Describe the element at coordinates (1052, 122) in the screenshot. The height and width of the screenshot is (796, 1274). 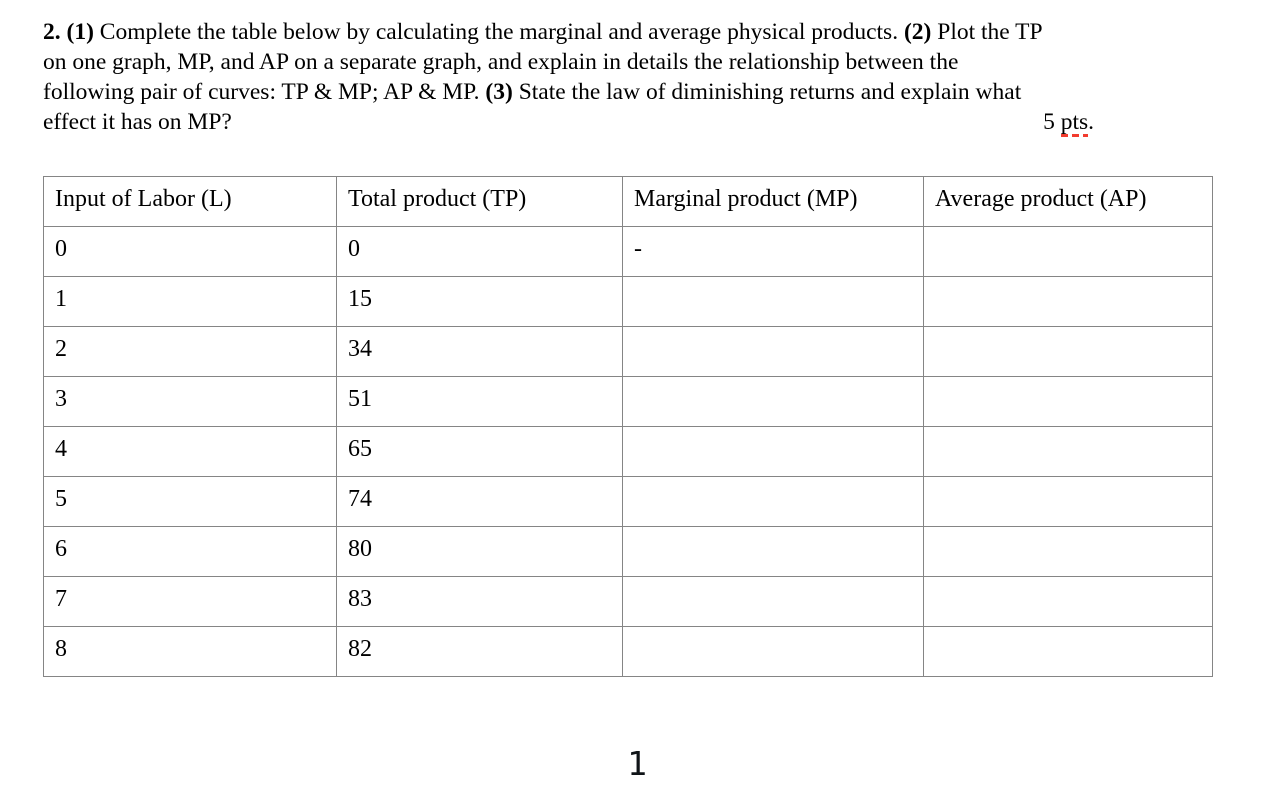
I see `points-value: 5` at that location.